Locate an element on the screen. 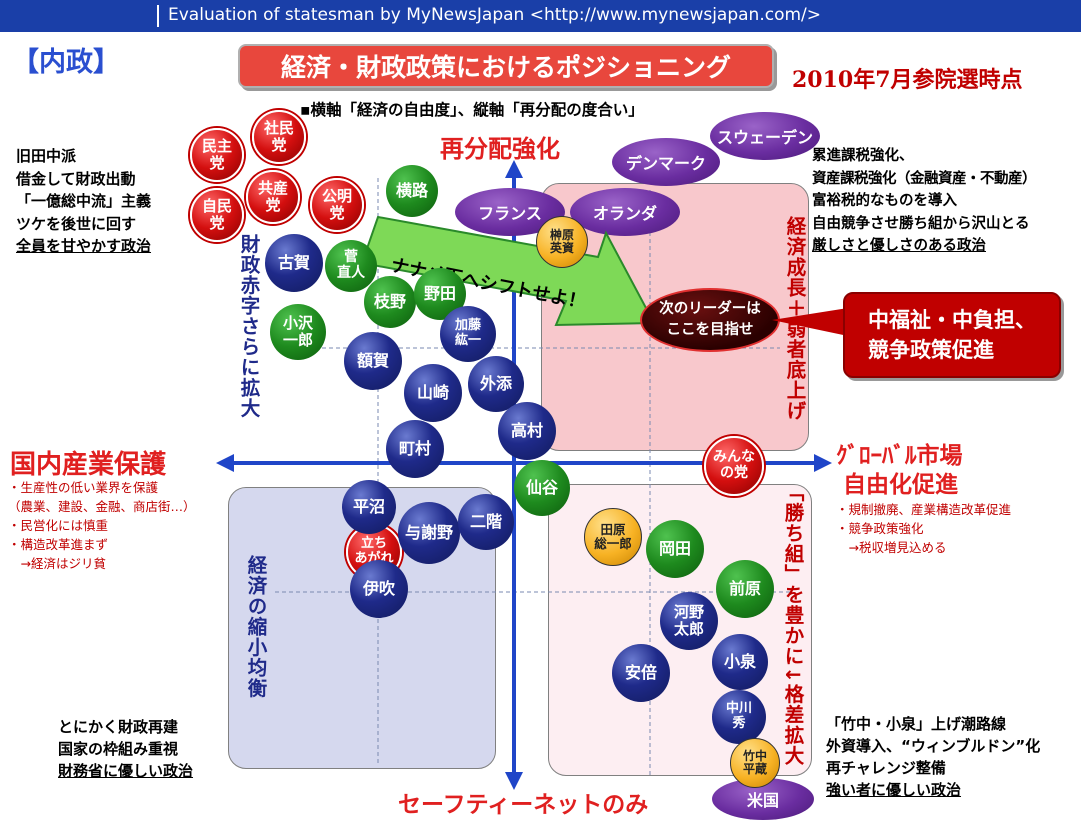 The width and height of the screenshot is (1081, 820). politician-label: 榊原 英資 is located at coordinates (561, 241).